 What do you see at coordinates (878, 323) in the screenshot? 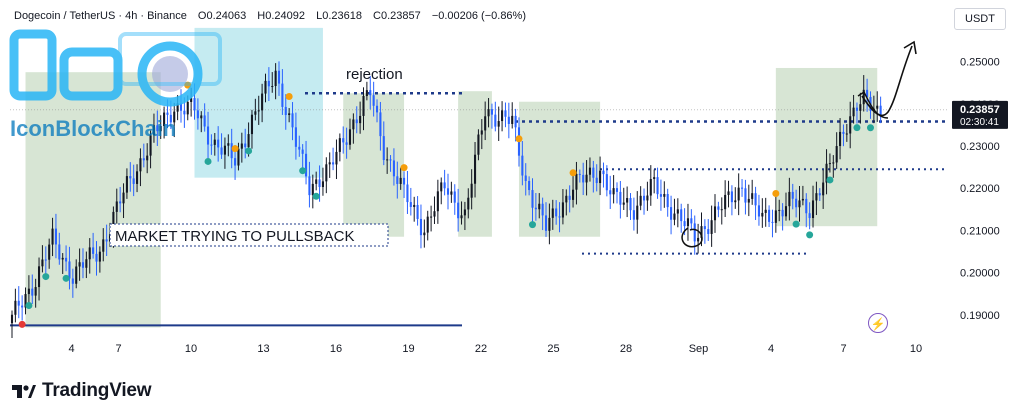
I see `lightning-icon: ⚡` at bounding box center [878, 323].